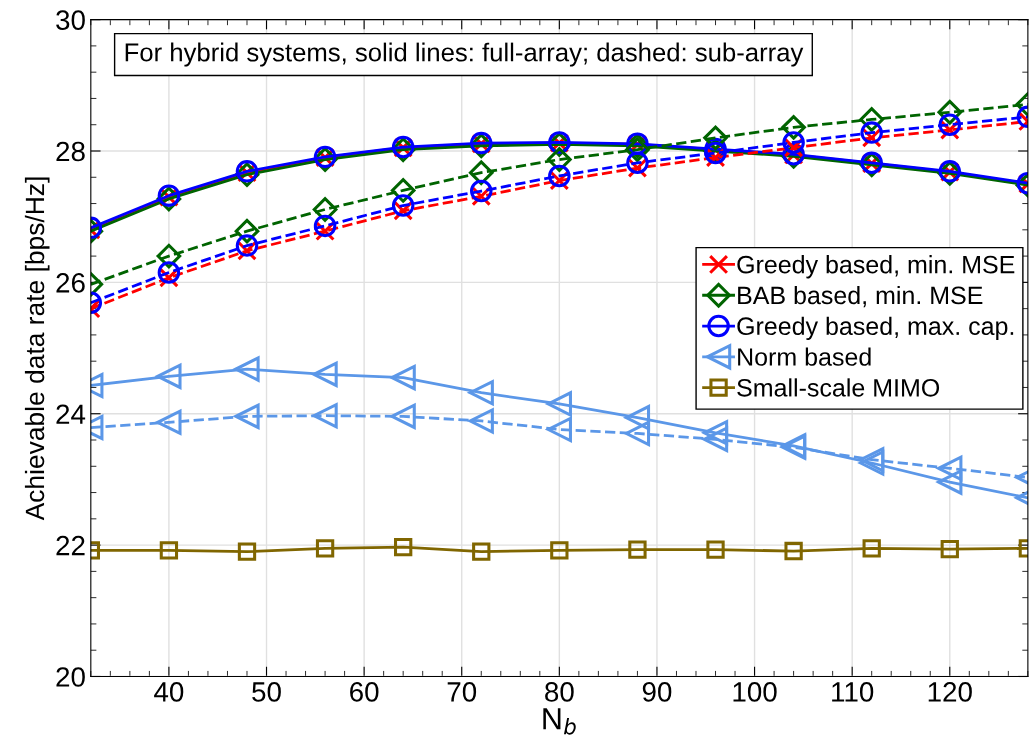 This screenshot has height=755, width=1032. What do you see at coordinates (876, 267) in the screenshot?
I see `legend-label: Greedy based, min. MSE` at bounding box center [876, 267].